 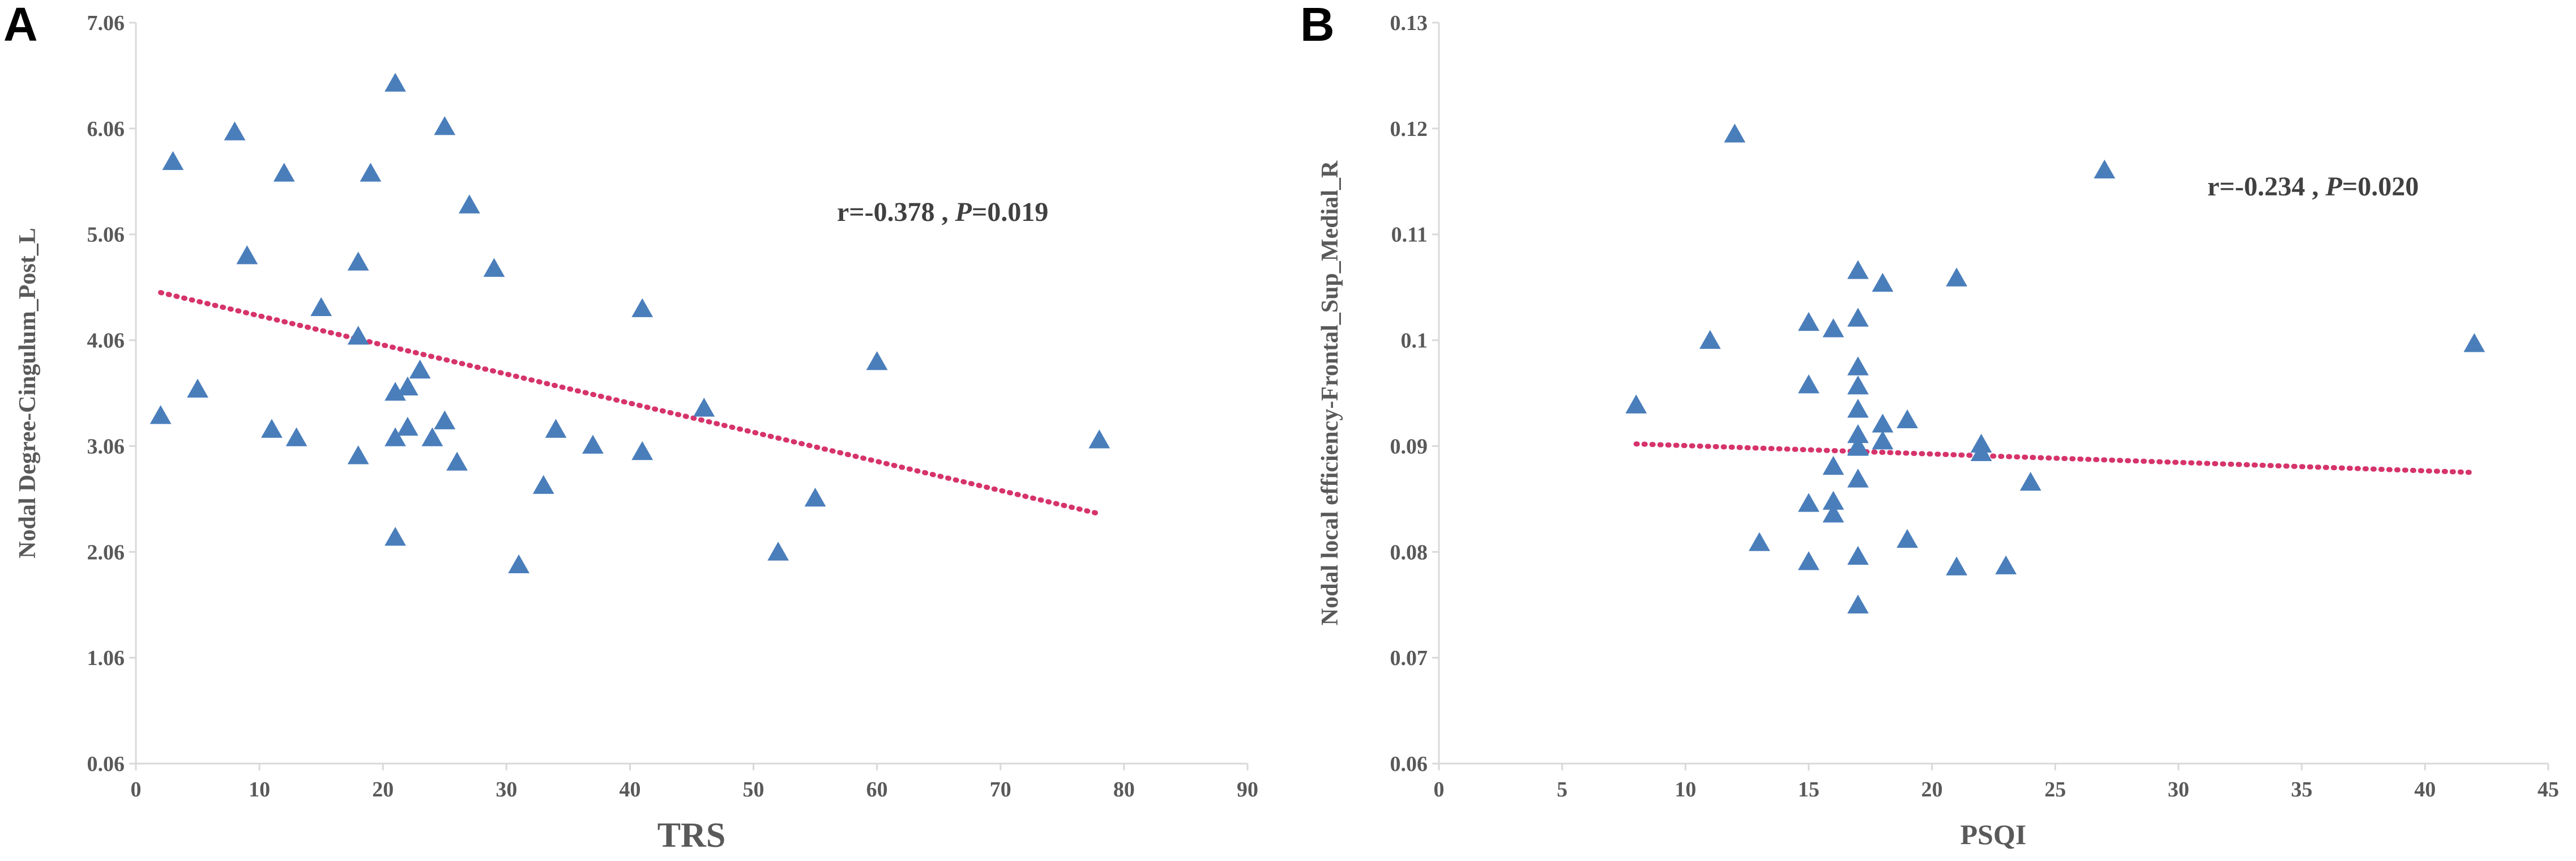 What do you see at coordinates (1409, 23) in the screenshot?
I see `panel-b-y-tick-label: 0.13` at bounding box center [1409, 23].